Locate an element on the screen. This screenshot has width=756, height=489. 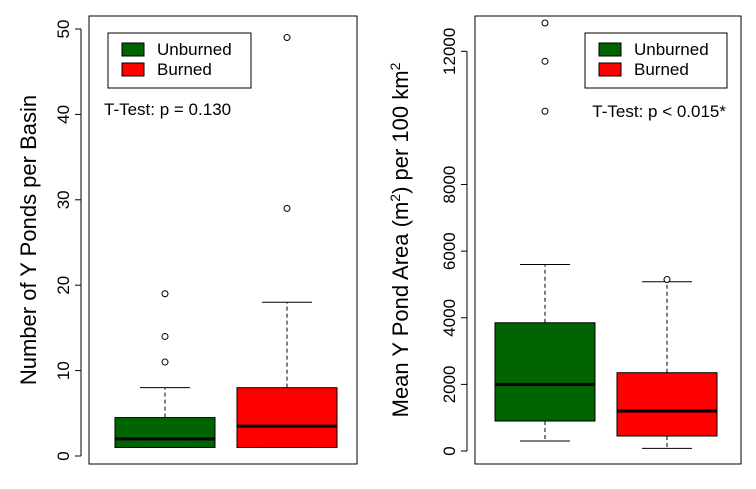
t-test-annotation: T-Test: p < 0.015* is located at coordinates (659, 111).